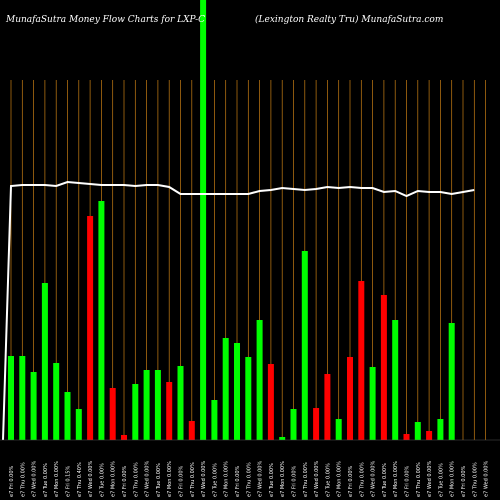 The height and width of the screenshot is (500, 500). What do you see at coordinates (106, 20) in the screenshot?
I see `chart-title: MunafaSutra Money Flow Charts for LXP-C` at bounding box center [106, 20].